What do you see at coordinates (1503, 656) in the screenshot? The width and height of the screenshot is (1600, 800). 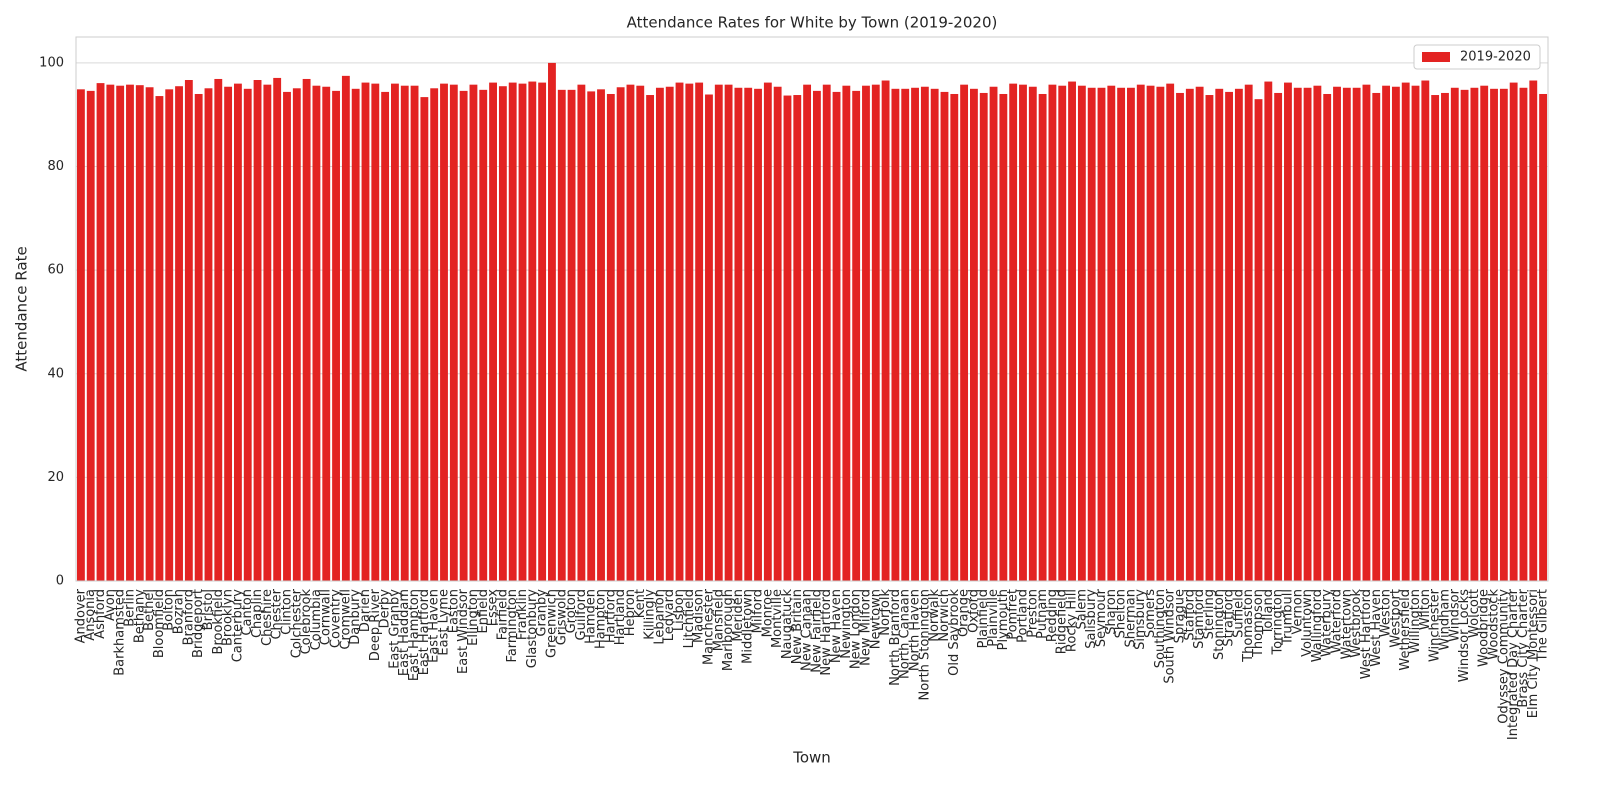 I see `x-tick-label: Odyssey Community` at bounding box center [1503, 656].